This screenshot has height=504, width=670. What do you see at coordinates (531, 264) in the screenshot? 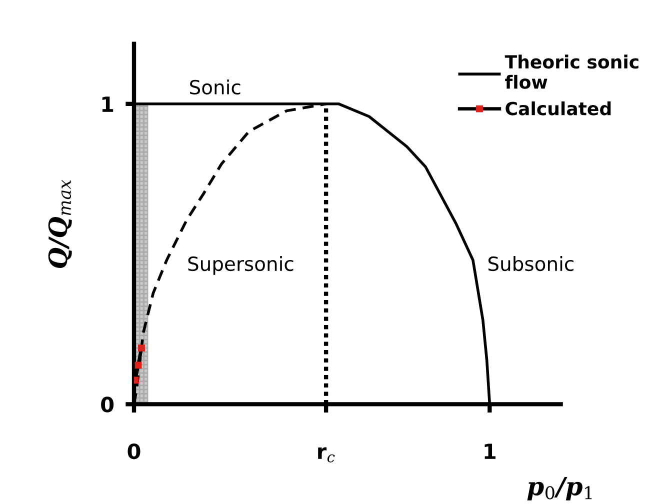
I see `annotation: Subsonic` at bounding box center [531, 264].